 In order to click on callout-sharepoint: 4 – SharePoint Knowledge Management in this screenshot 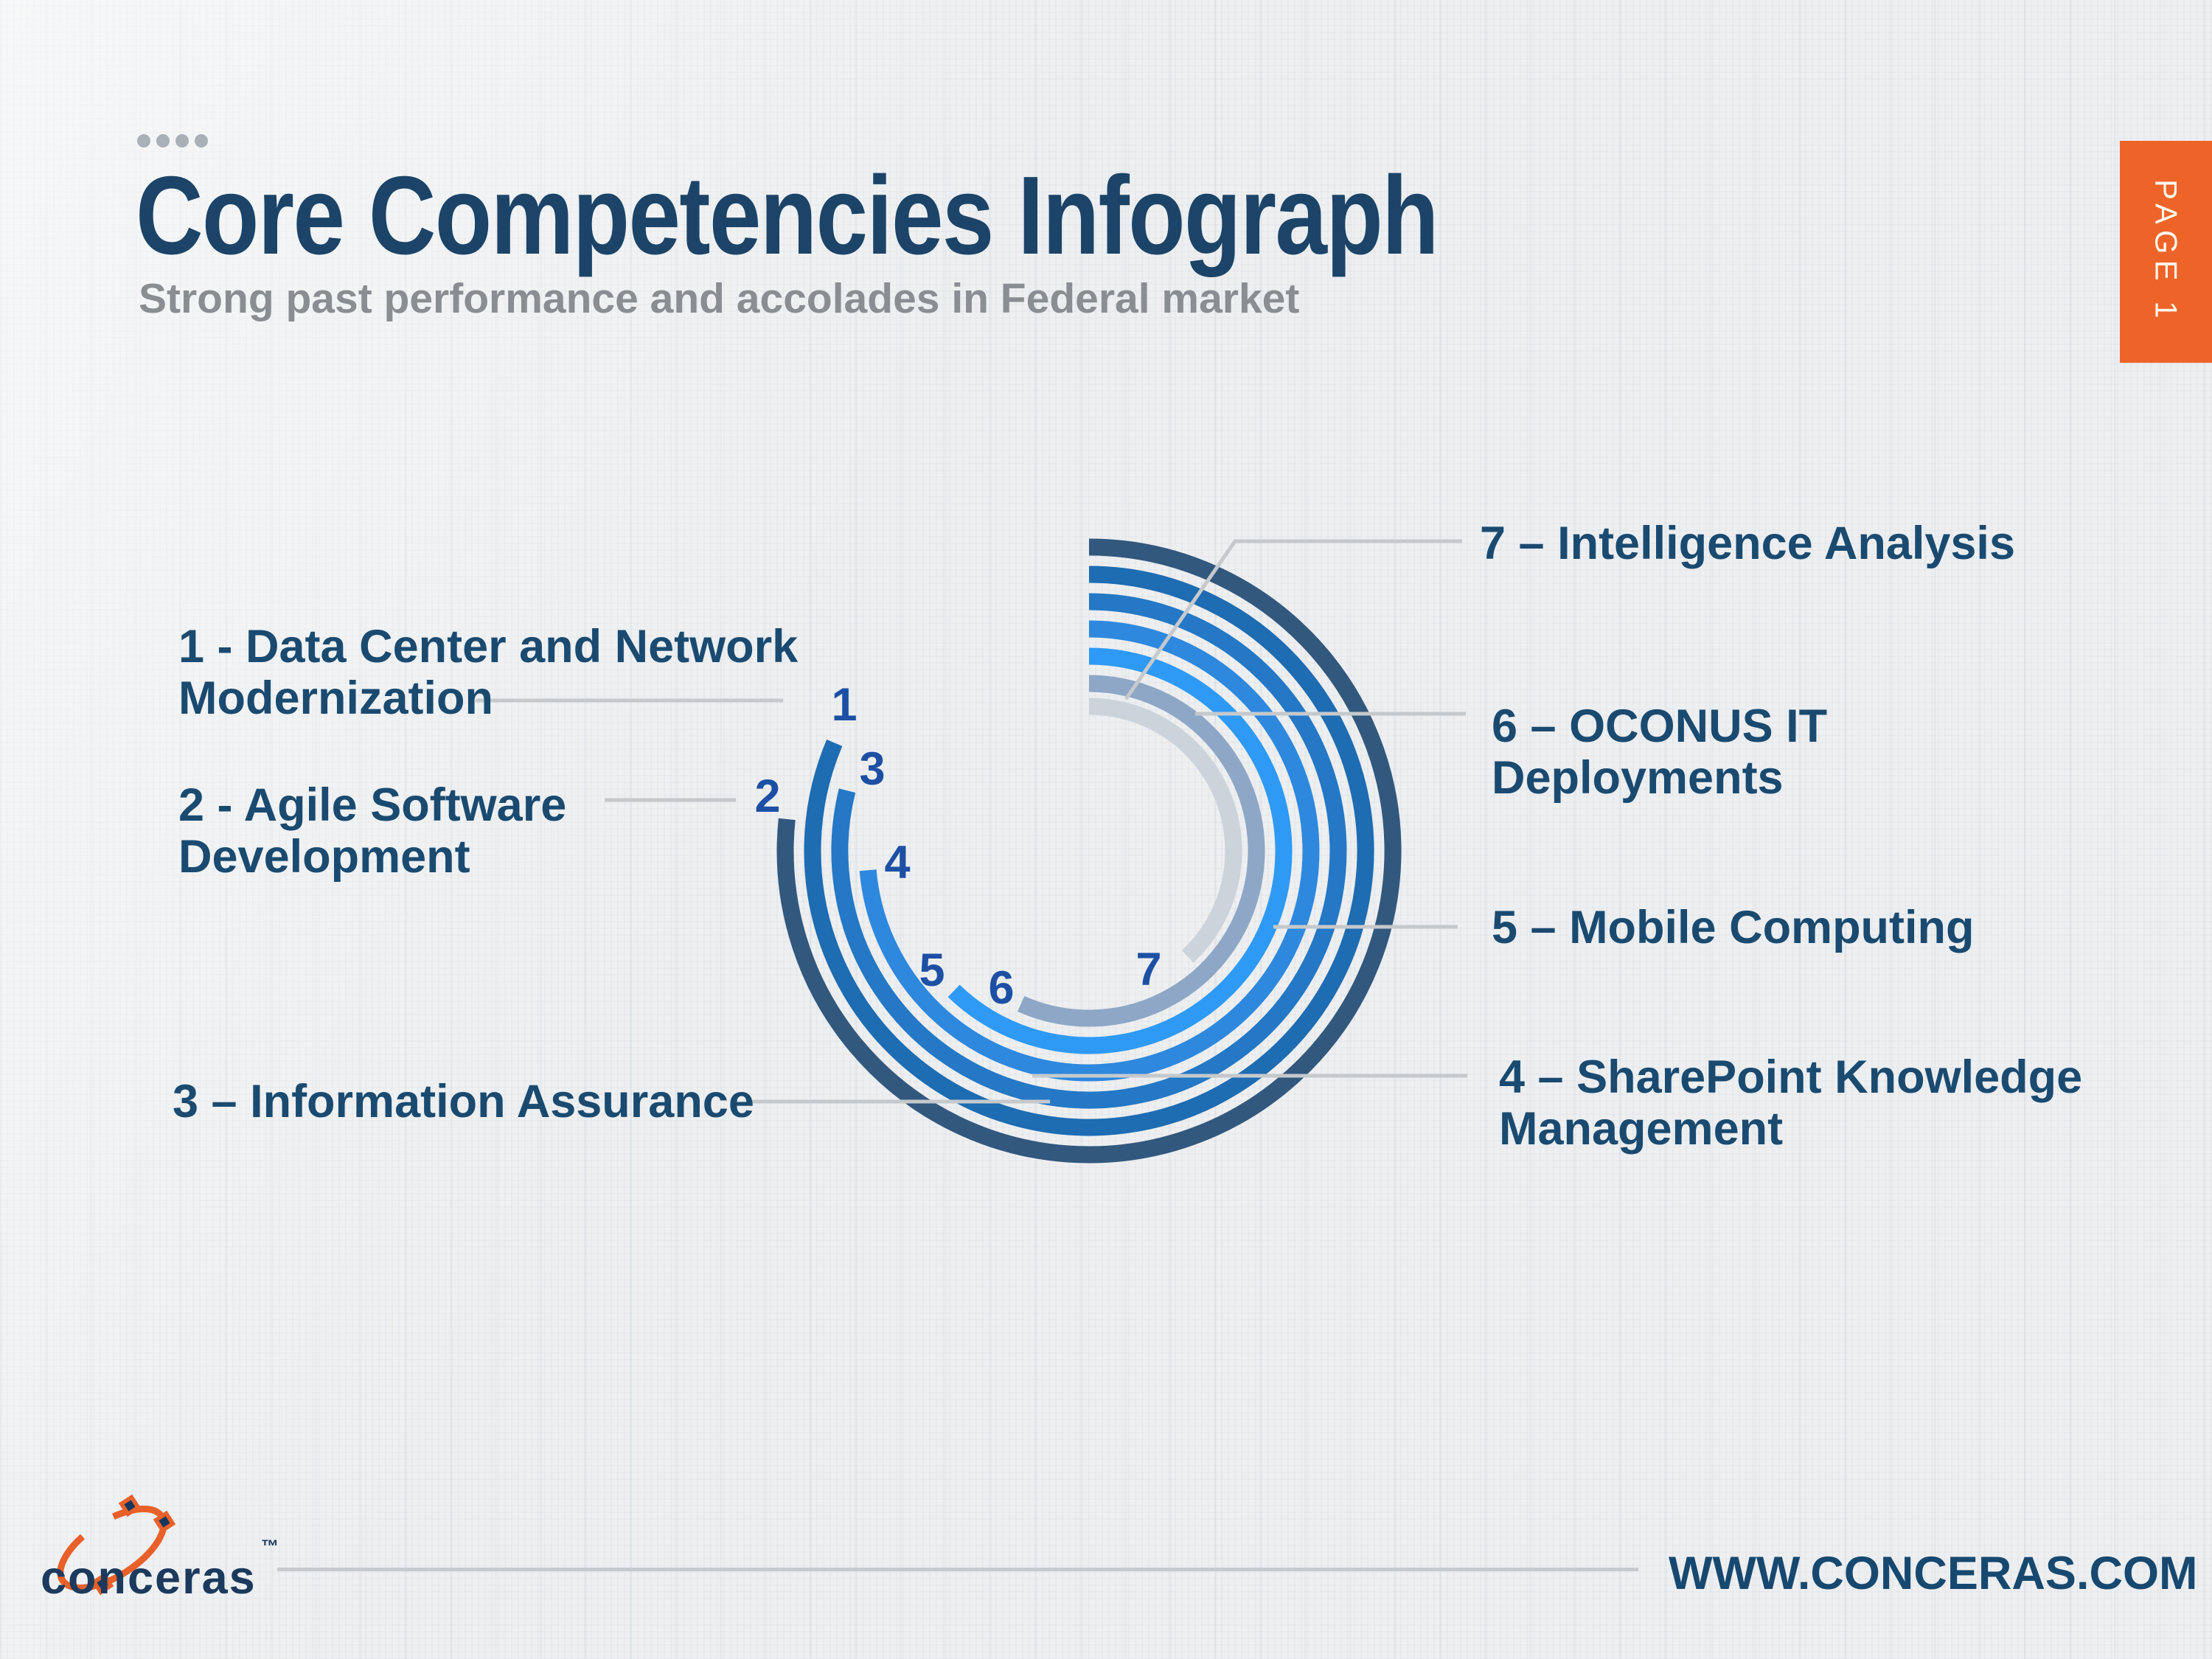, I will do `click(1791, 1103)`.